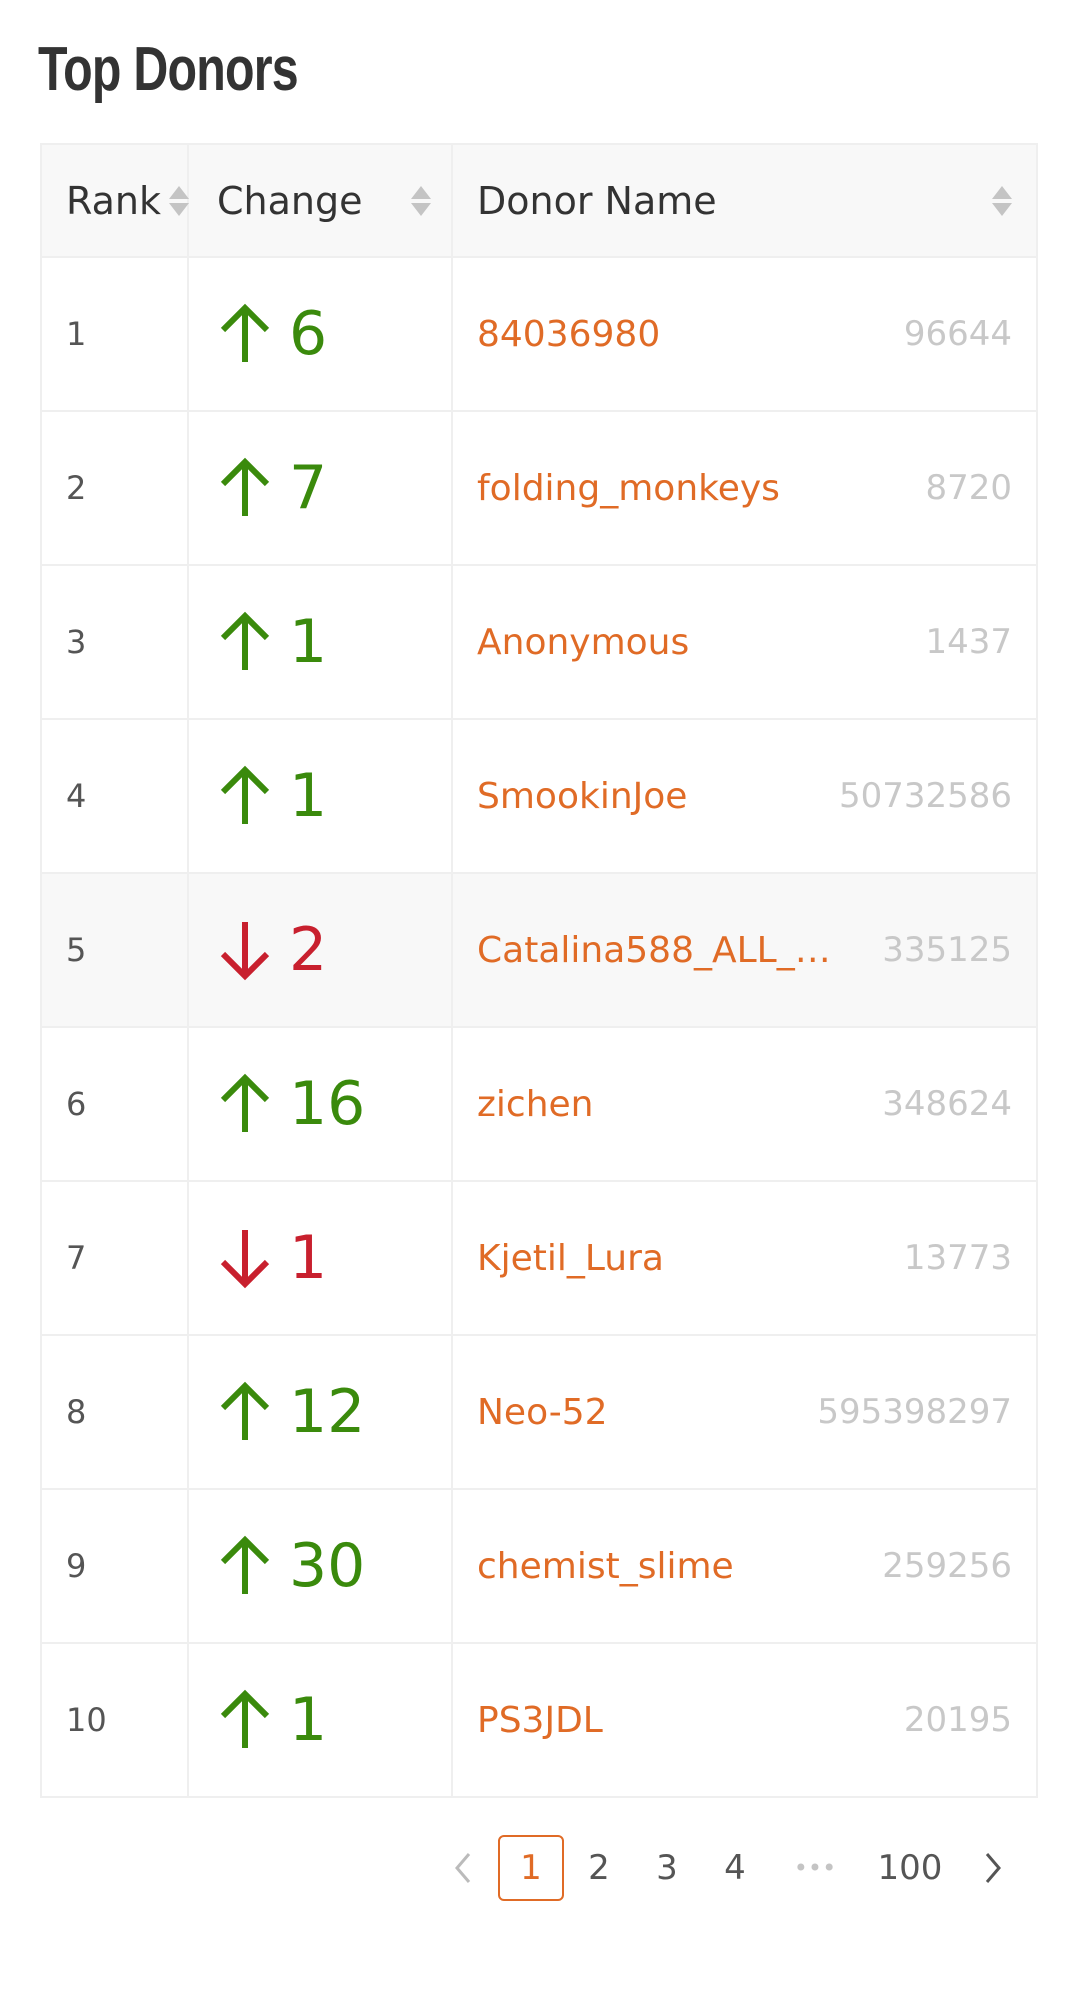 This screenshot has height=2011, width=1080. Describe the element at coordinates (744, 1258) in the screenshot. I see `donor-cell: Kjetil_Lura 13773` at that location.